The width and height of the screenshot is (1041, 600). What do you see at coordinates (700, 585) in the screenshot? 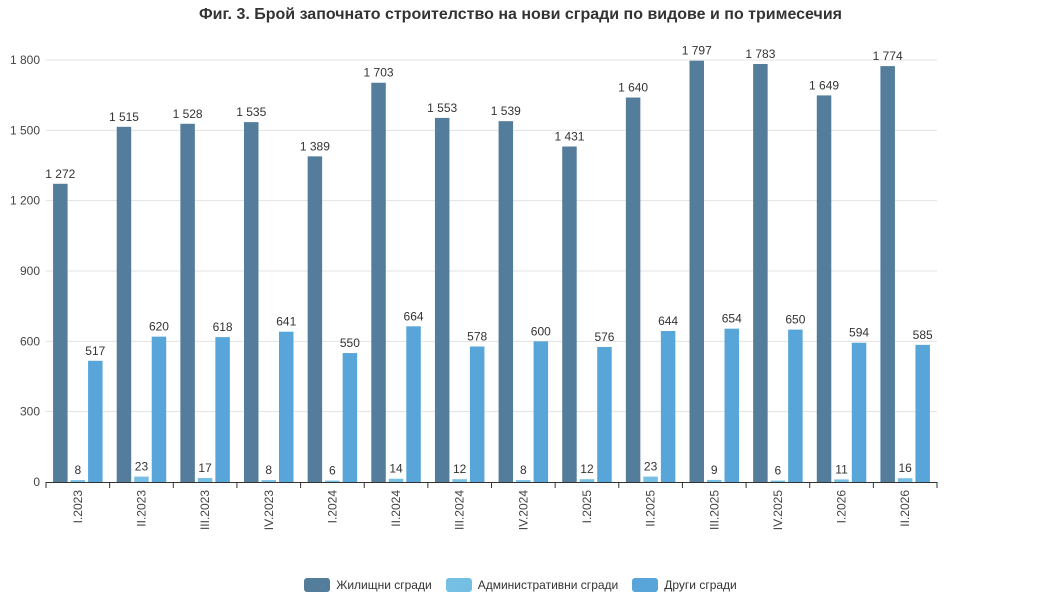
I see `legend-label-other: Други сгради` at bounding box center [700, 585].